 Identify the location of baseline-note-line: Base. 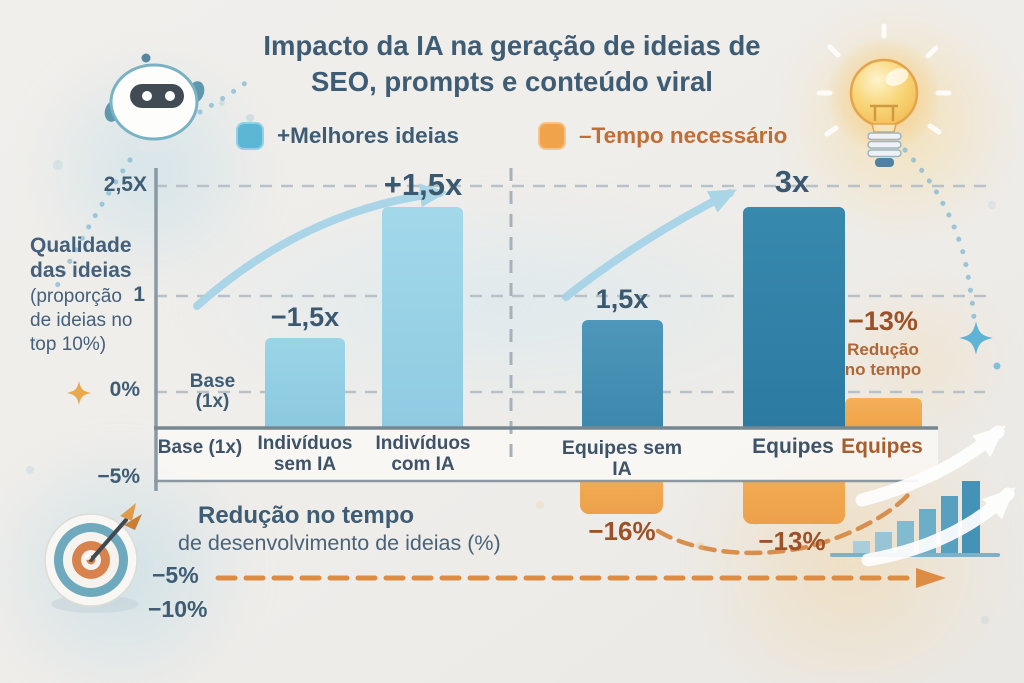
(212, 381).